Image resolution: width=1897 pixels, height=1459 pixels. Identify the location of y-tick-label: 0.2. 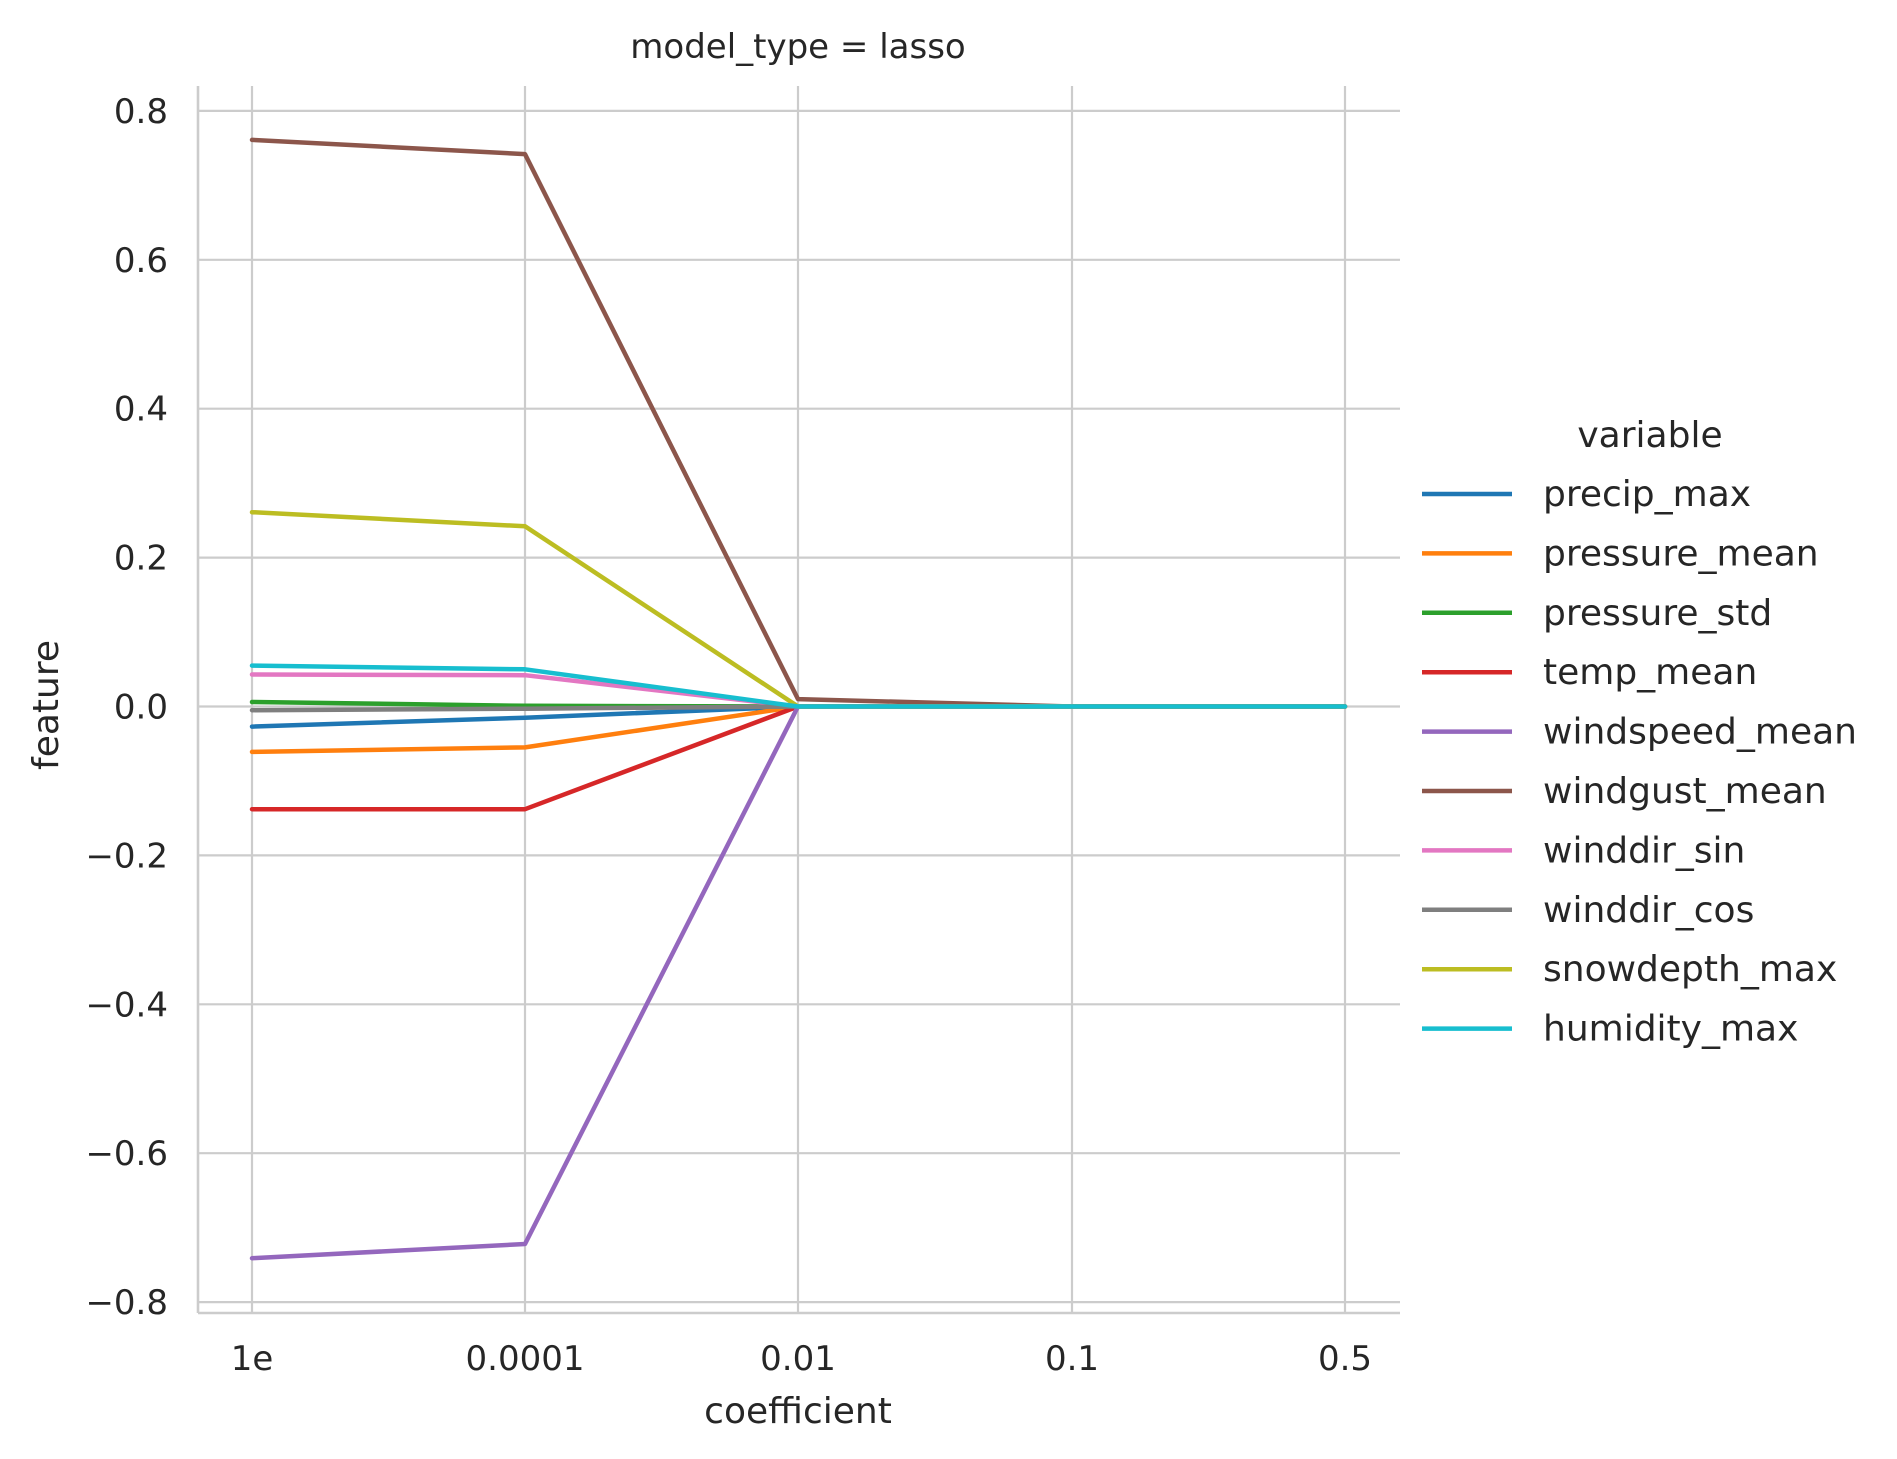
(141, 559).